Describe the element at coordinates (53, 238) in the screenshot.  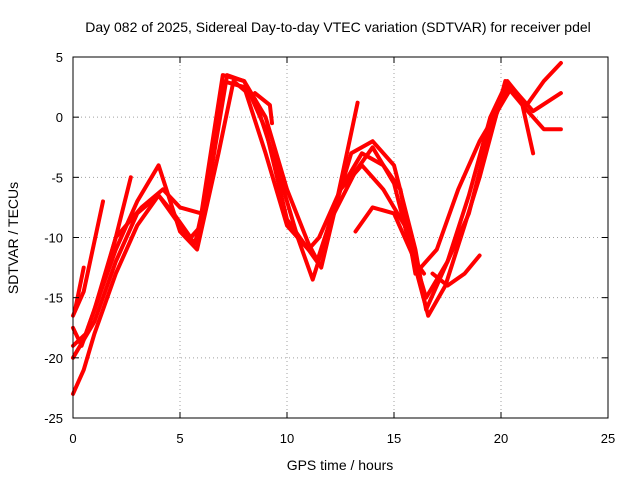
I see `y-tick-label: -10` at that location.